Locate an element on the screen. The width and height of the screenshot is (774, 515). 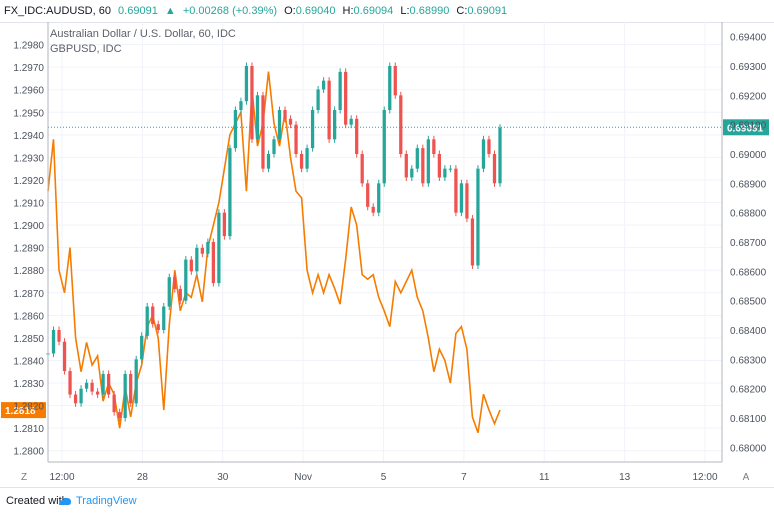
right-tick-label: 0.69100 is located at coordinates (748, 126).